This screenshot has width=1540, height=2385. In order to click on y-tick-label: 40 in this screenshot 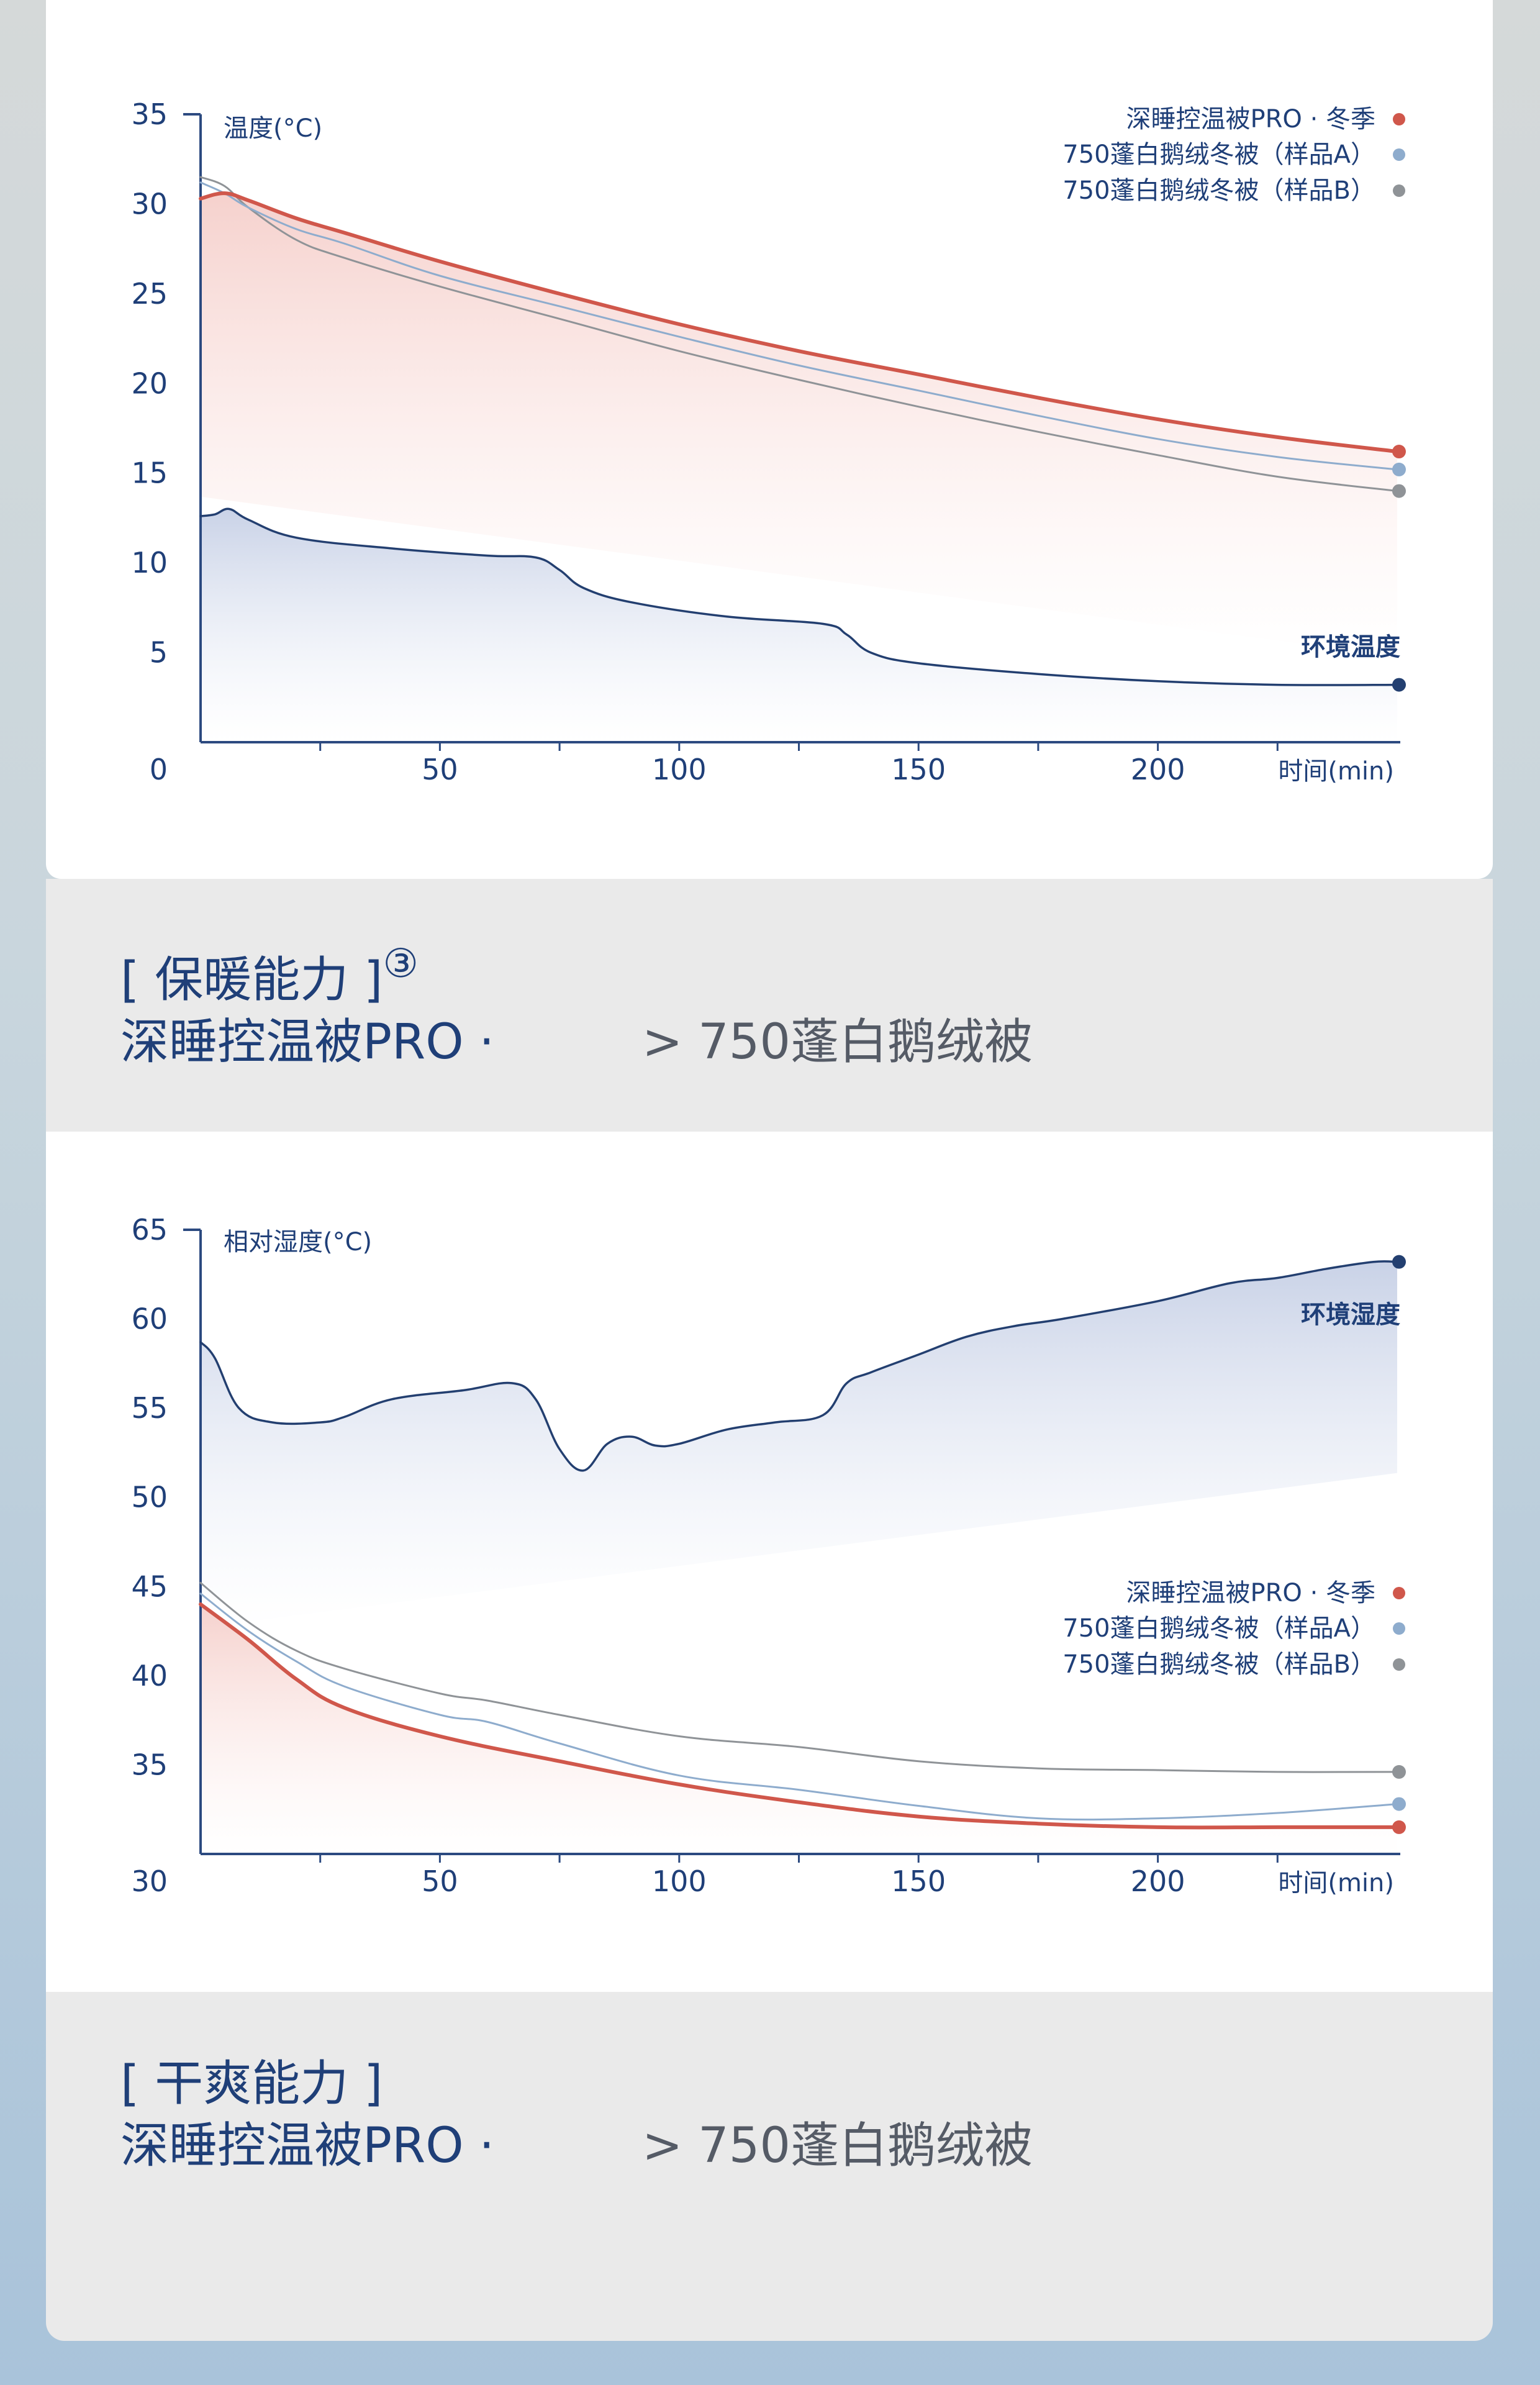, I will do `click(149, 1675)`.